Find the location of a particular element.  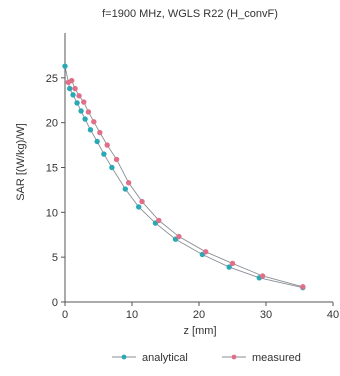

legend-label: analytical is located at coordinates (165, 358).